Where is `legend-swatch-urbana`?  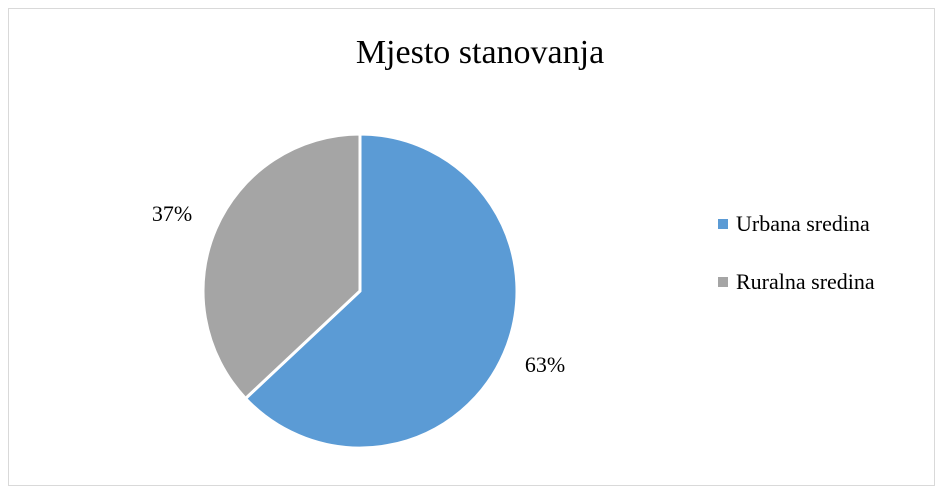 legend-swatch-urbana is located at coordinates (723, 224).